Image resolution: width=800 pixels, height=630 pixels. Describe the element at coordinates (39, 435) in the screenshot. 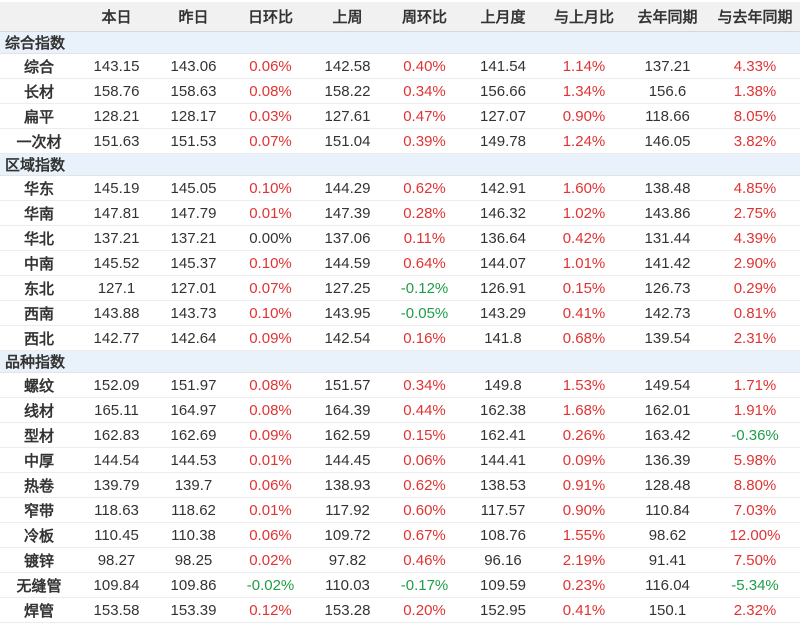

I see `row-label: 型材` at that location.